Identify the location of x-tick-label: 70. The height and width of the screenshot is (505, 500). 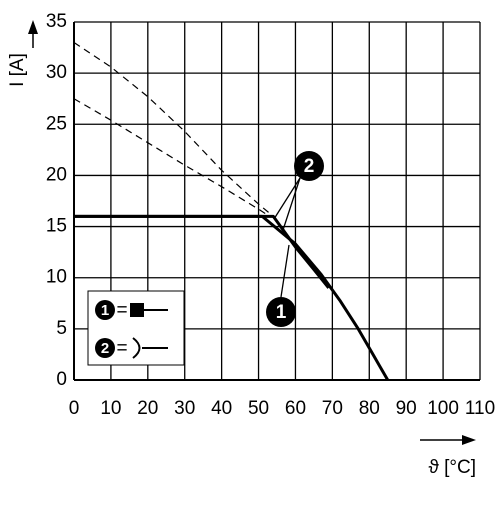
(332, 408).